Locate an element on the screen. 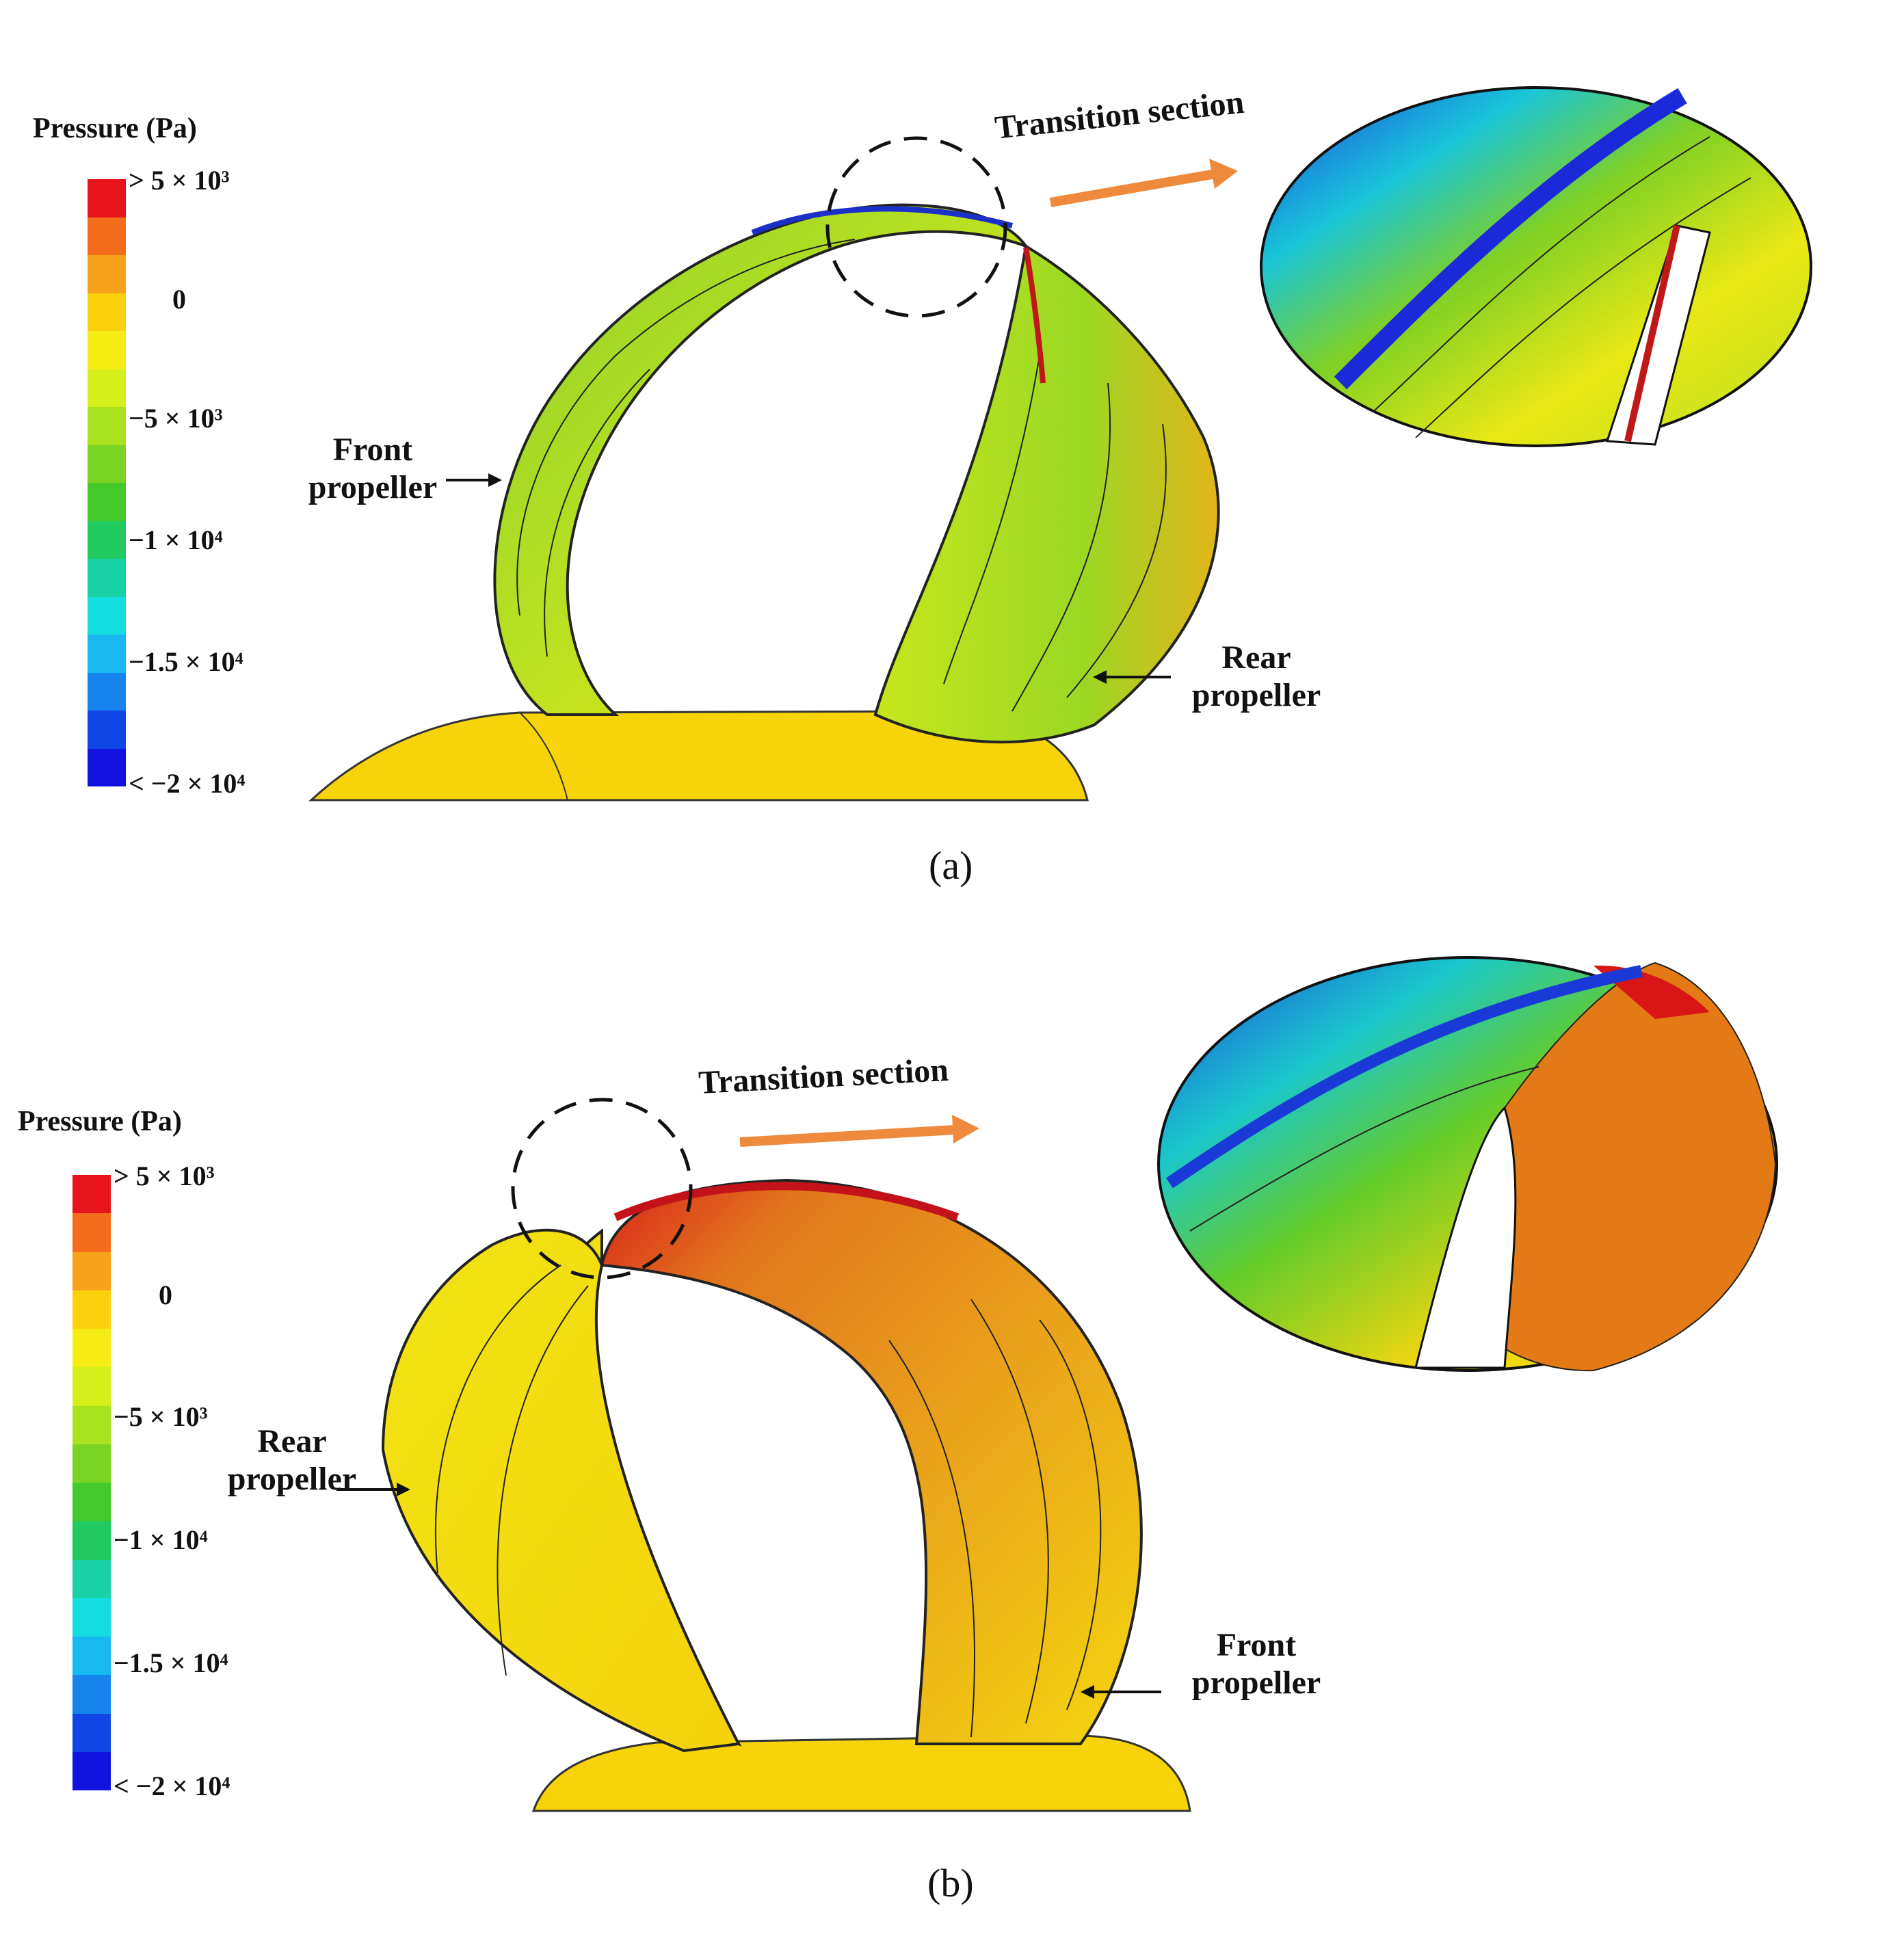 The height and width of the screenshot is (1934, 1904). zoom-view-b is located at coordinates (1467, 1164).